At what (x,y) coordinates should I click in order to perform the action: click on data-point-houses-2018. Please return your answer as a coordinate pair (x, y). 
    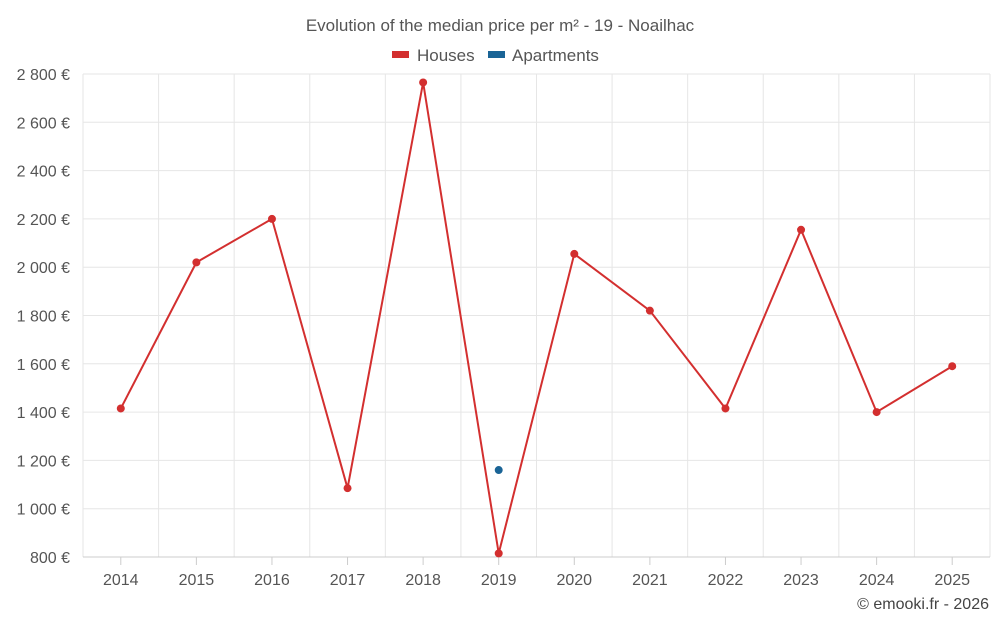
    Looking at the image, I should click on (423, 82).